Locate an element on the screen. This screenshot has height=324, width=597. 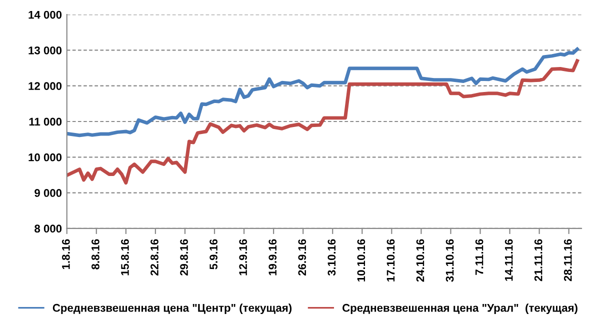
y-tick-label: 9 000 is located at coordinates (48, 193).